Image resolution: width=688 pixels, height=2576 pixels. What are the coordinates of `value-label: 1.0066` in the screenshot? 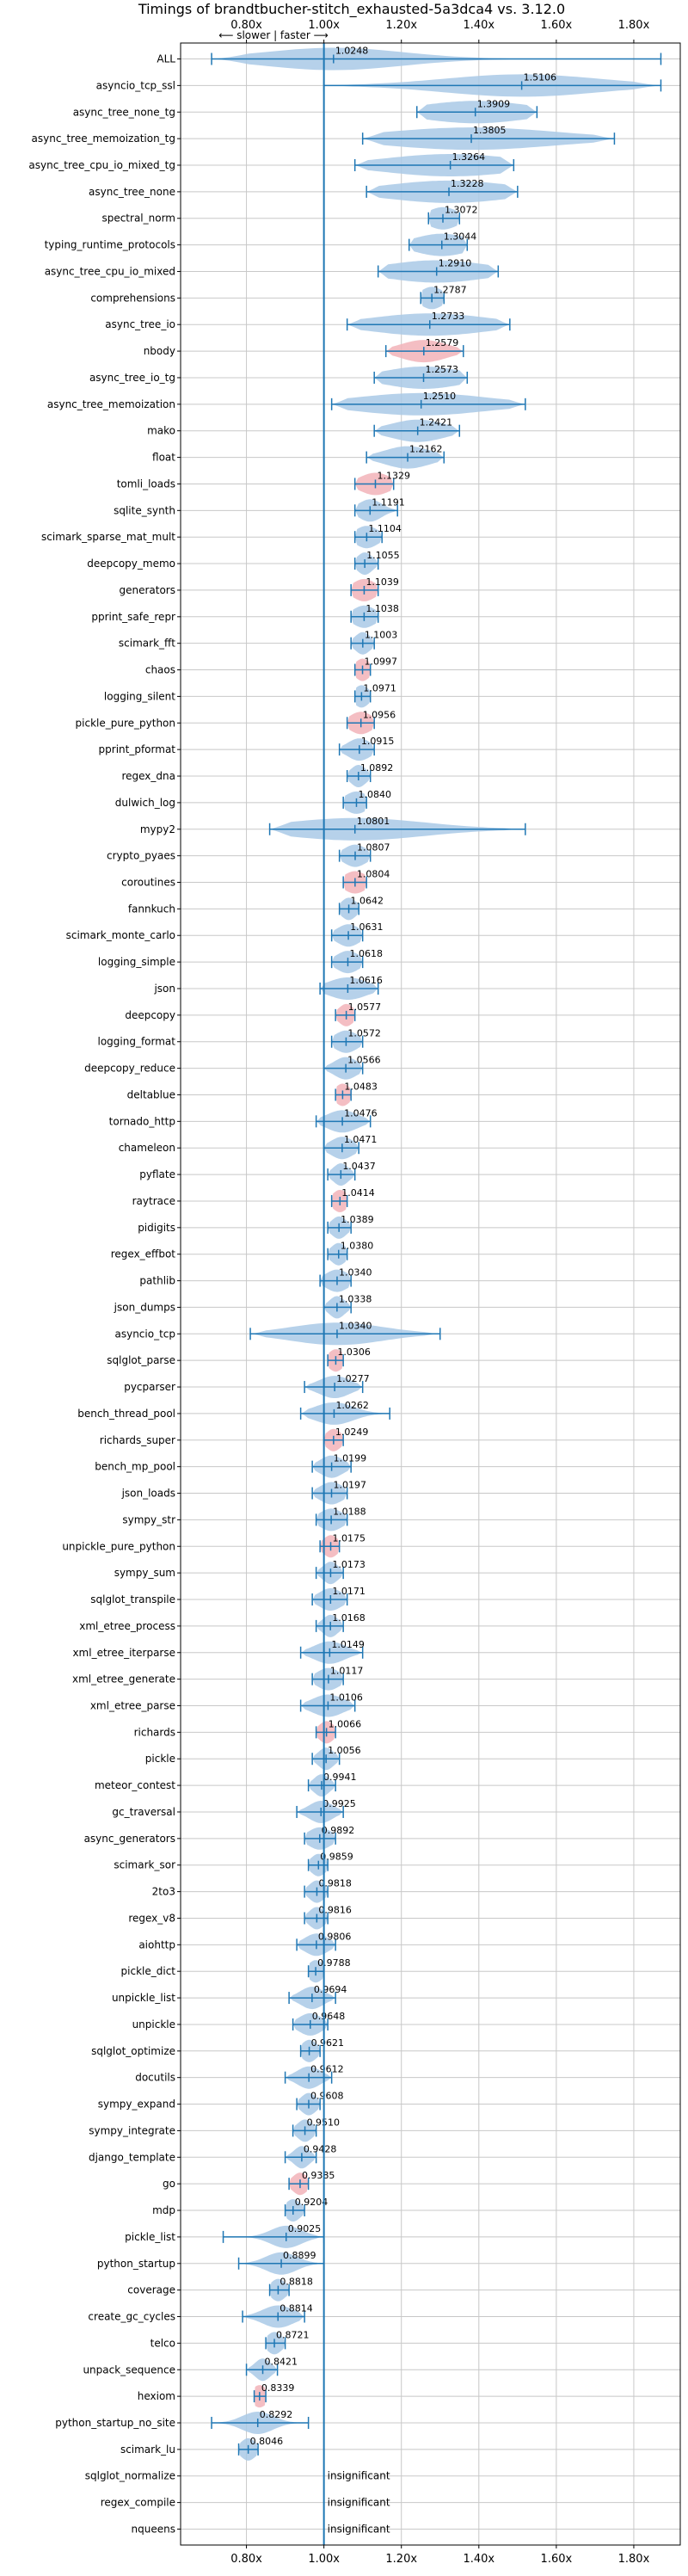 It's located at (345, 1723).